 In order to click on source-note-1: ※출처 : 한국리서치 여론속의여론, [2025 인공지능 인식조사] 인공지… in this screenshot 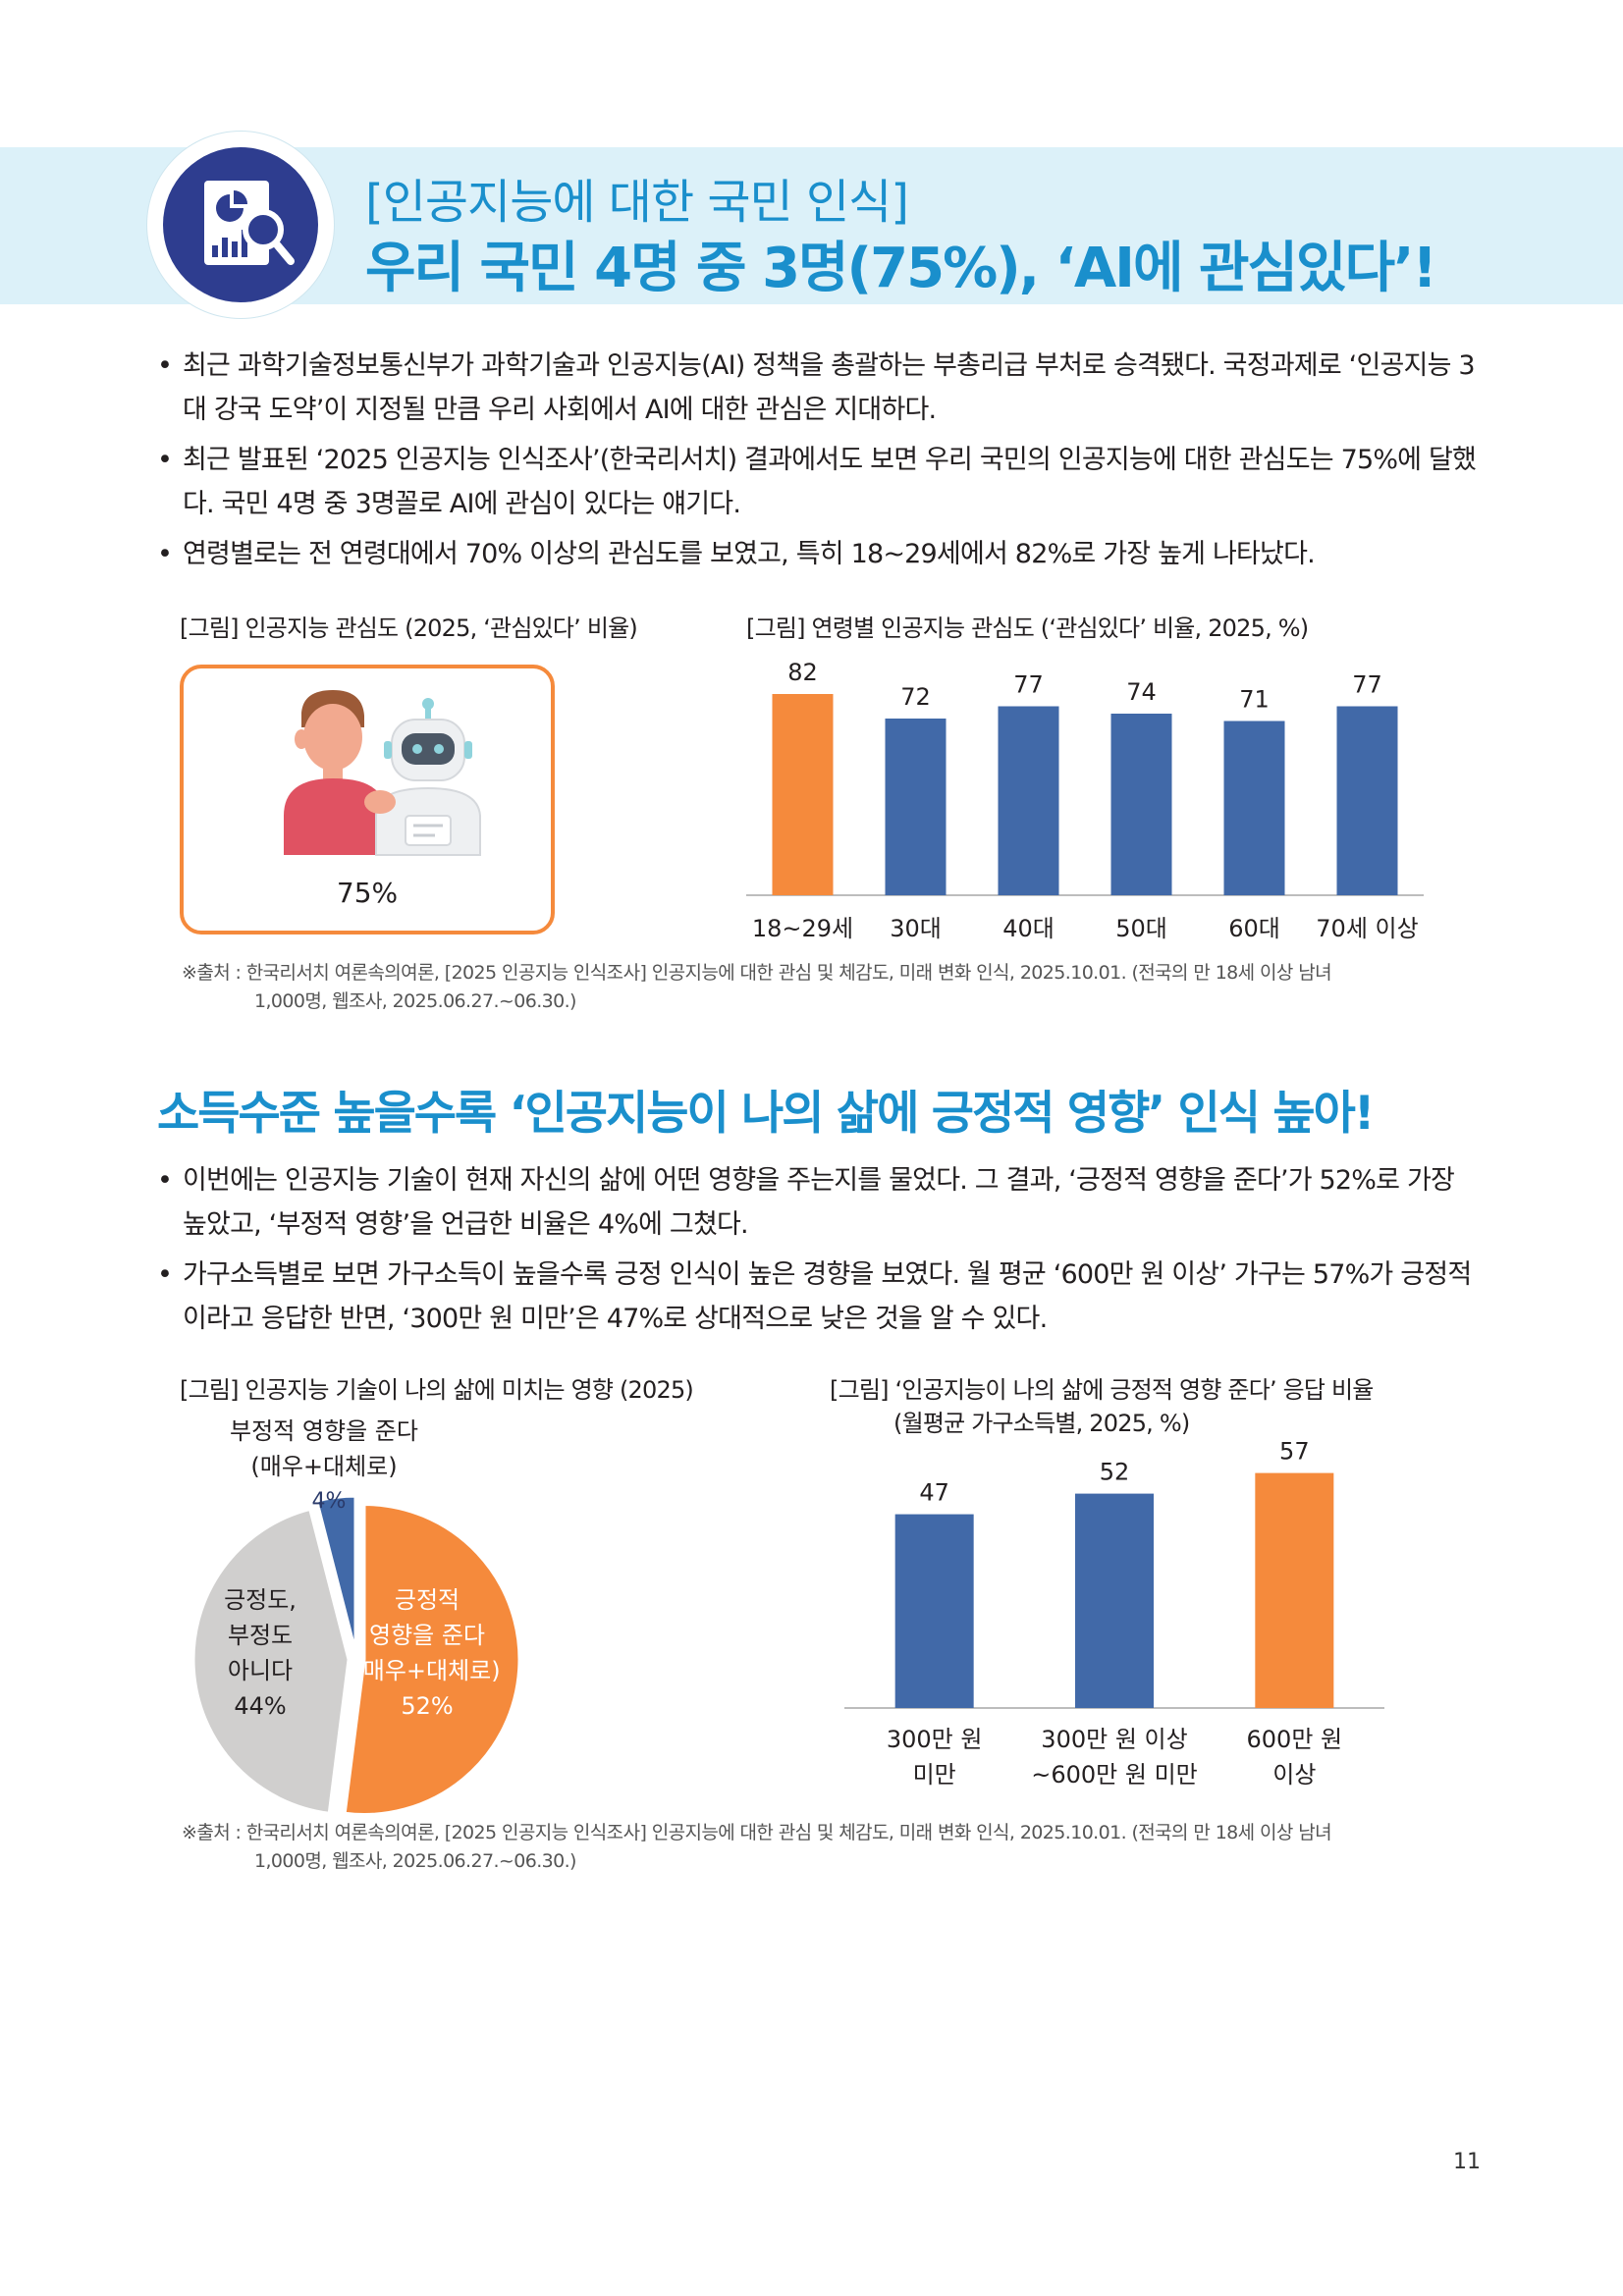, I will do `click(830, 988)`.